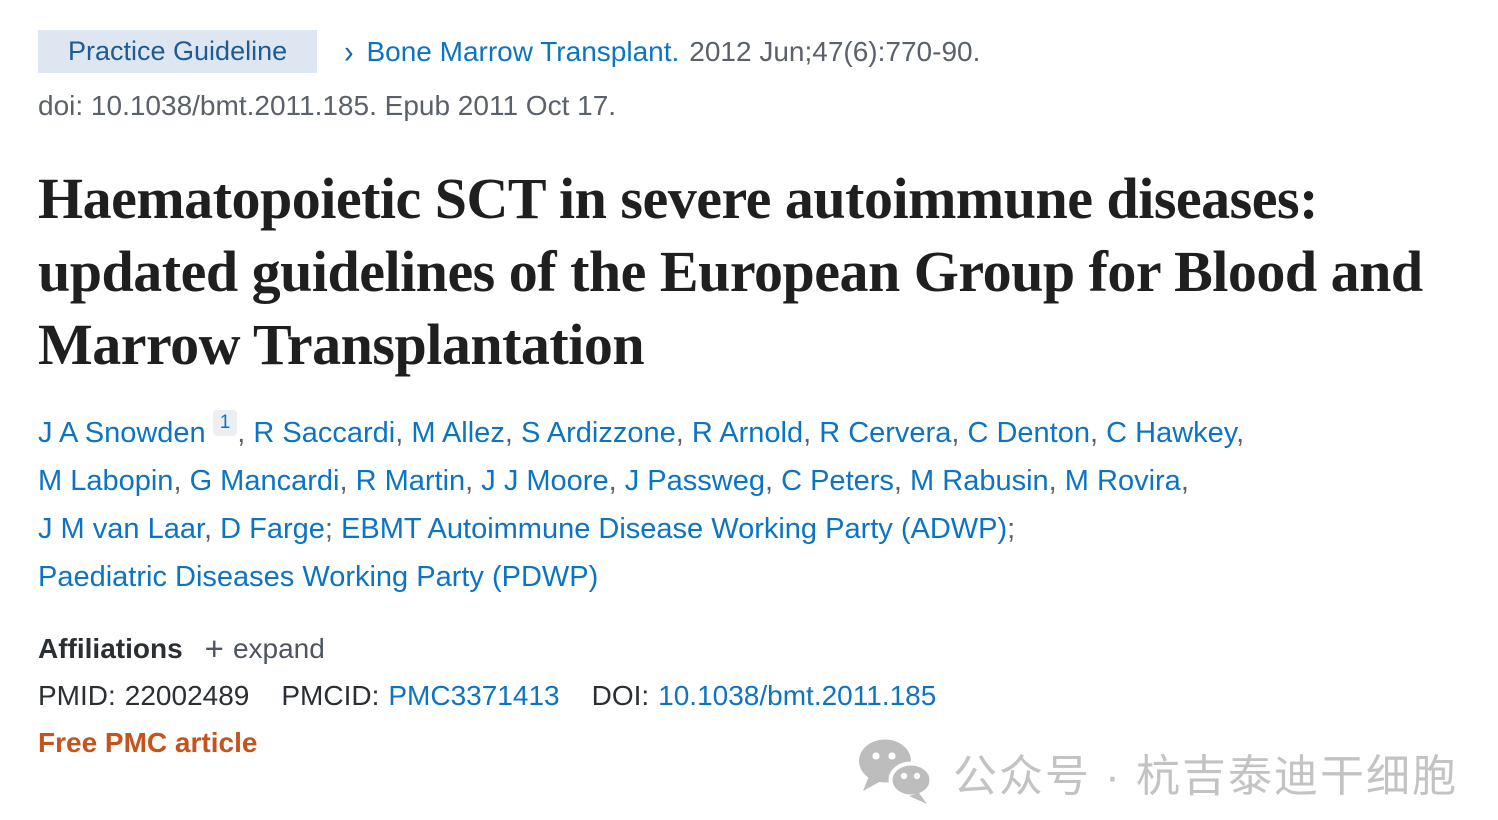 The width and height of the screenshot is (1498, 820). Describe the element at coordinates (121, 529) in the screenshot. I see `author-link: J M van Laar` at that location.